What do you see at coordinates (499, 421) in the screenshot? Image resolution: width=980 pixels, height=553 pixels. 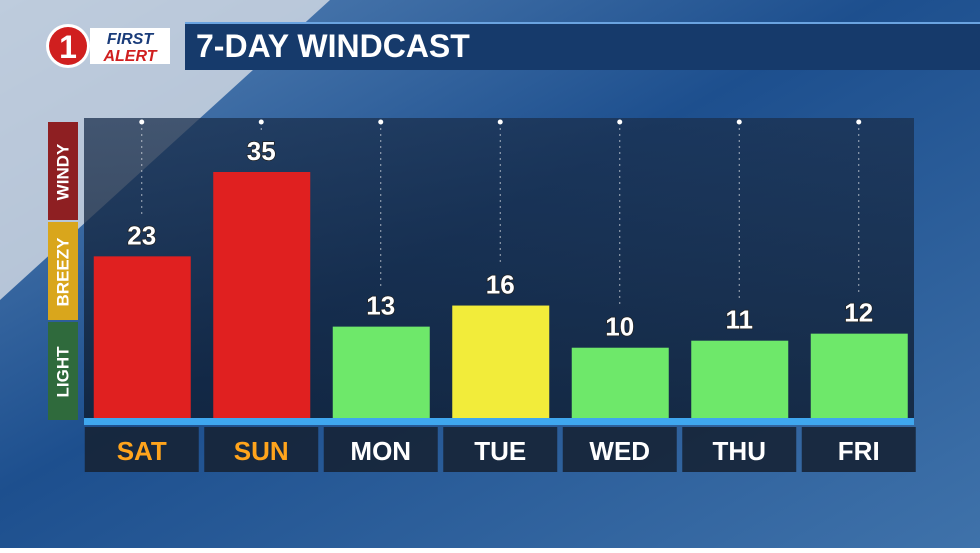 I see `baseline` at bounding box center [499, 421].